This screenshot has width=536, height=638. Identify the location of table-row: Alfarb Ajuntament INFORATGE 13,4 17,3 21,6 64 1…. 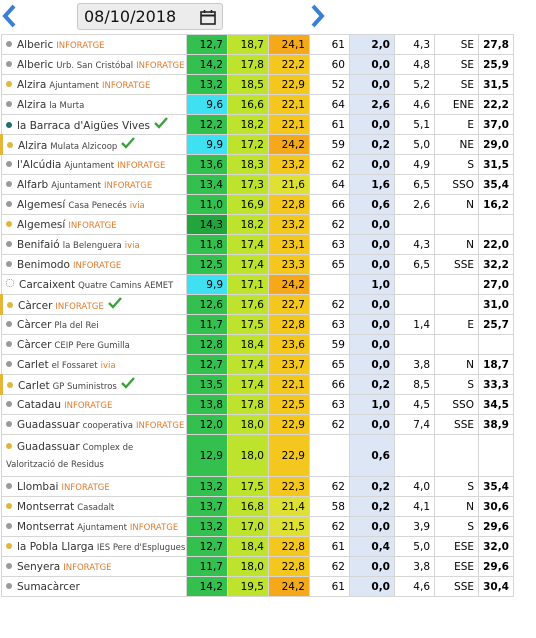
(257, 184).